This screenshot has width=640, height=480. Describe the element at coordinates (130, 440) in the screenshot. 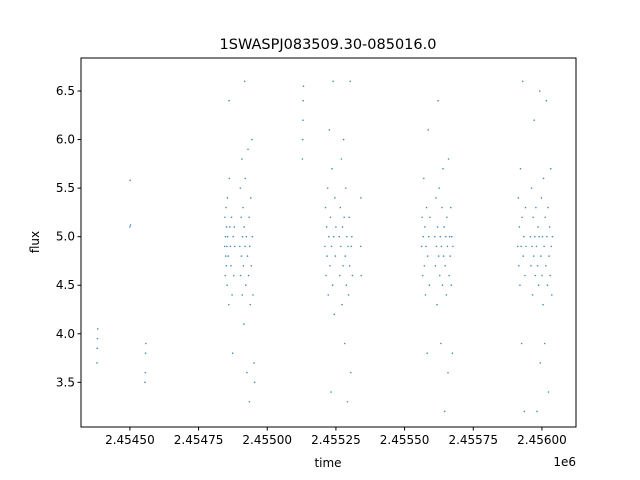

I see `x-tick-label: 2.45450` at that location.